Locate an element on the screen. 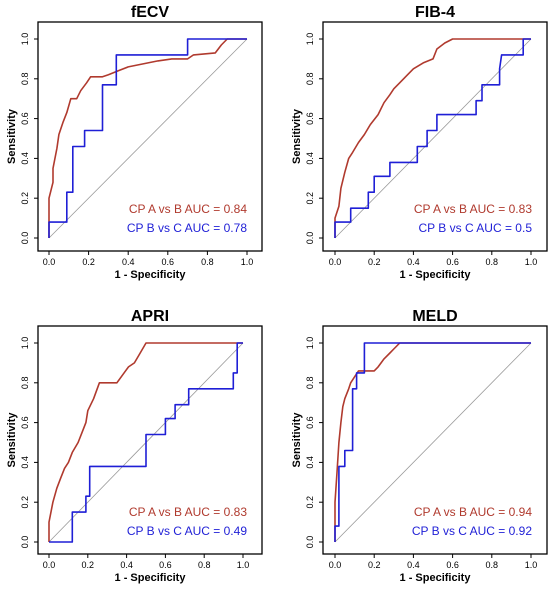 The height and width of the screenshot is (599, 550). legend-entry: CP B vs C AUC = 0.78 is located at coordinates (187, 228).